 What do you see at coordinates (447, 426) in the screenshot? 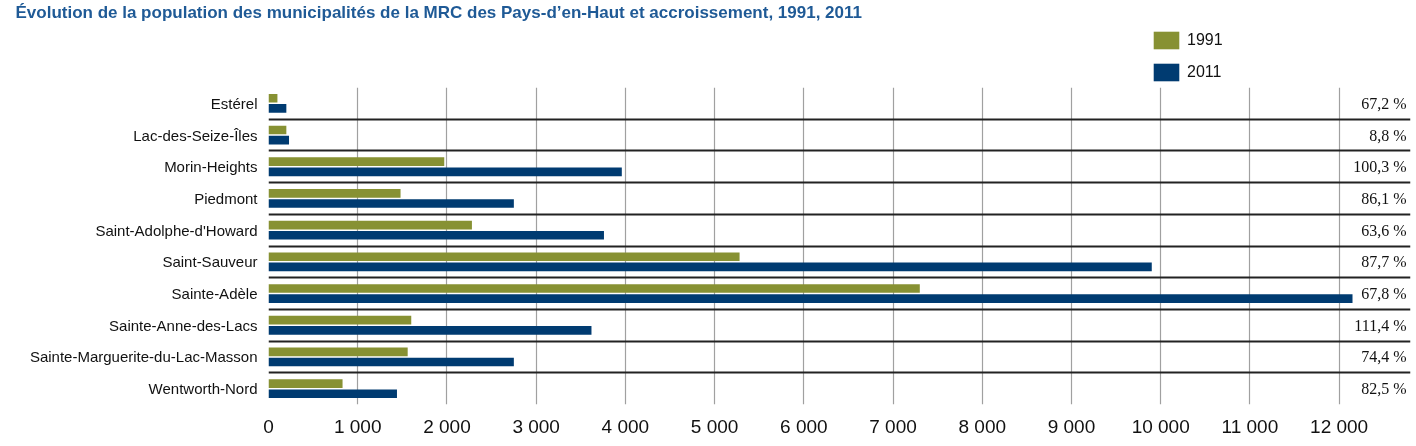
I see `x-tick-label: 2 000` at bounding box center [447, 426].